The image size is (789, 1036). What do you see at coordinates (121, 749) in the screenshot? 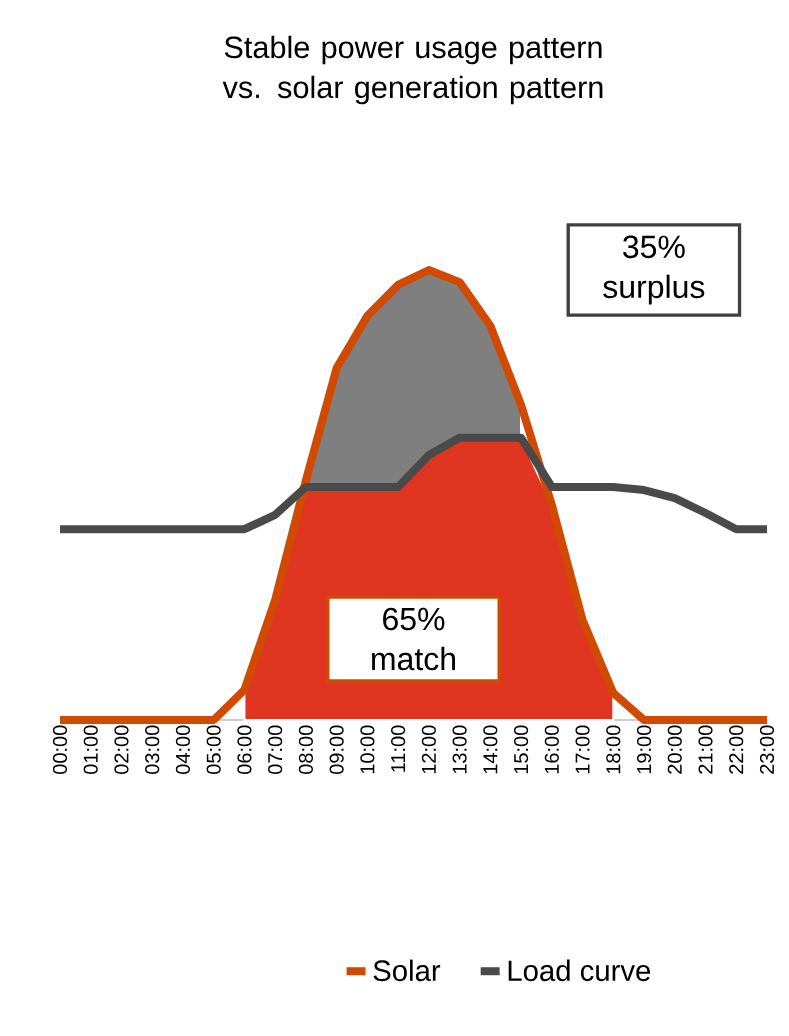
I see `x-tick-label: 02:00` at bounding box center [121, 749].